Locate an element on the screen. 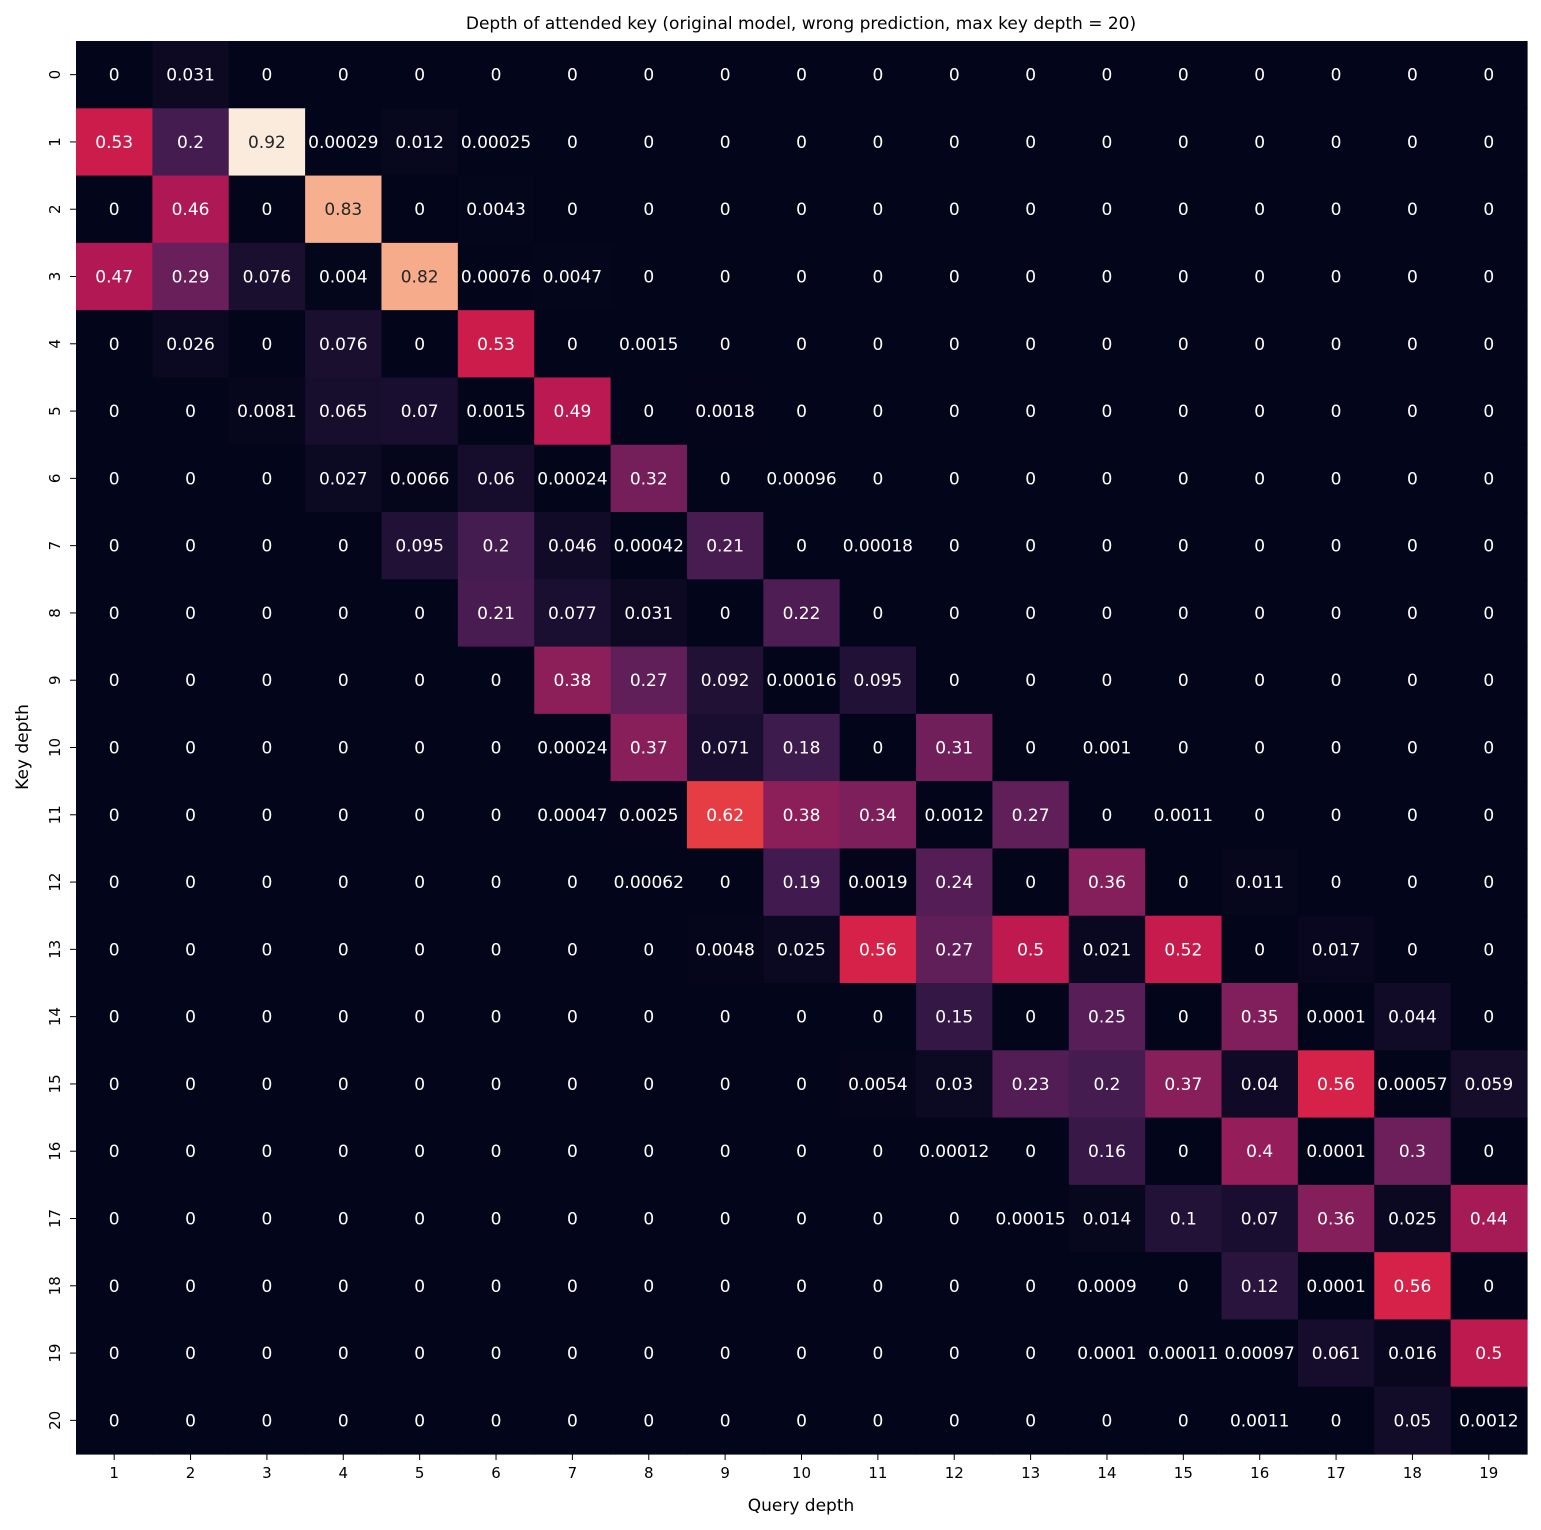  cell-value-label: 0.00042 is located at coordinates (649, 547).